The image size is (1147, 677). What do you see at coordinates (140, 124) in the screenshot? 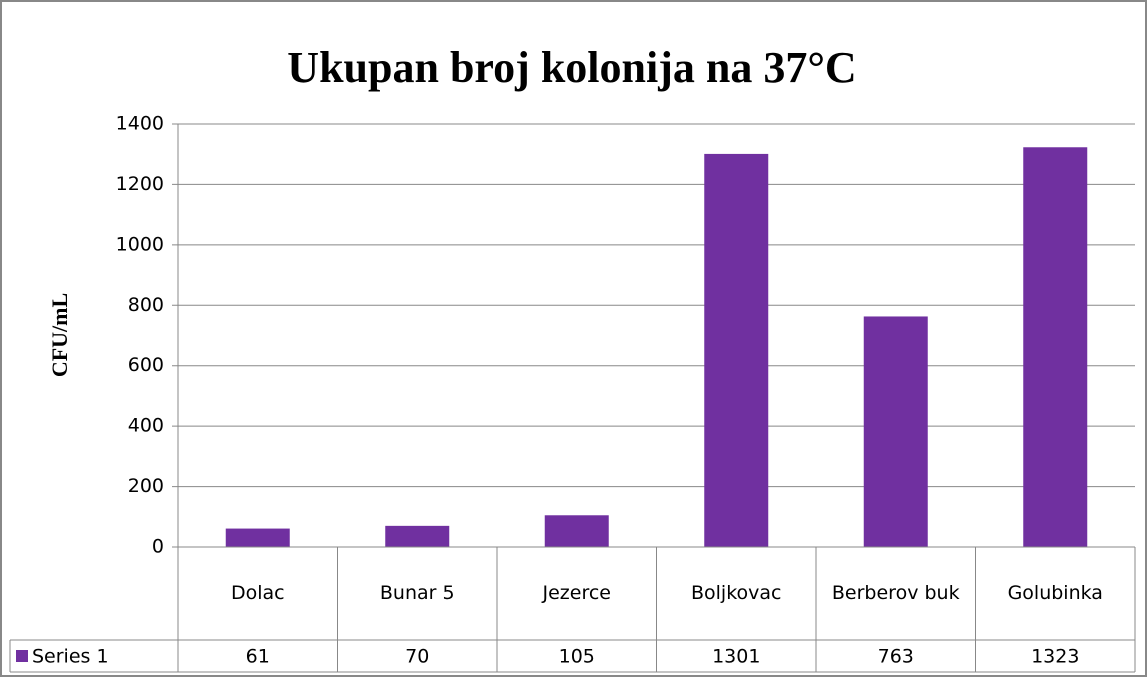
I see `y-tick-label: 1400` at bounding box center [140, 124].